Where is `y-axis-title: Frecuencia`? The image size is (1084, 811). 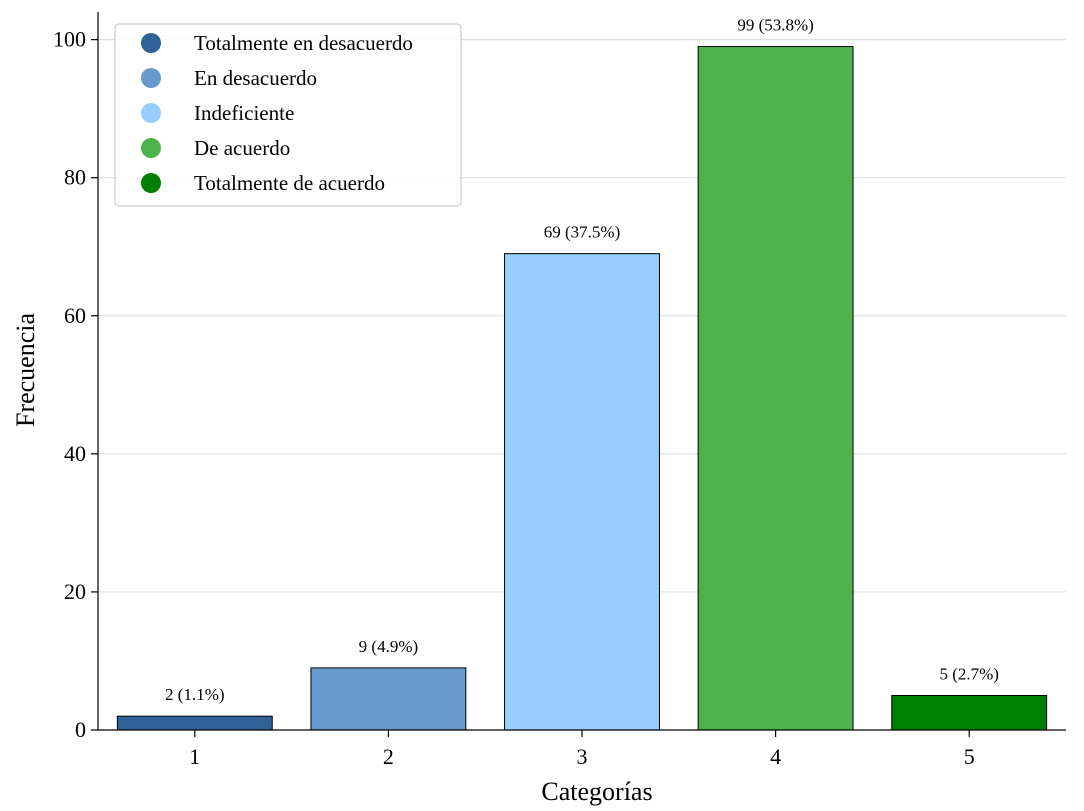 y-axis-title: Frecuencia is located at coordinates (25, 370).